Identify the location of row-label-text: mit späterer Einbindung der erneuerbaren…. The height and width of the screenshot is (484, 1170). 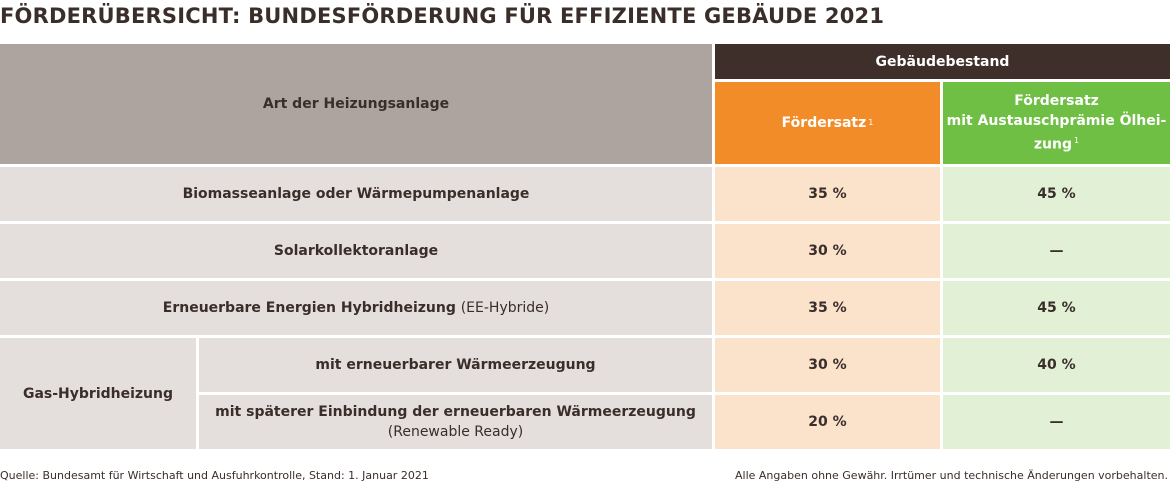
(455, 412).